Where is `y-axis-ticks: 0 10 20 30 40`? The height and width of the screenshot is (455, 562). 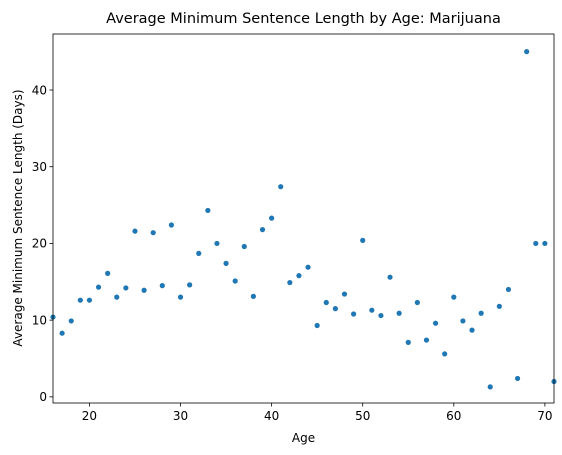 y-axis-ticks: 0 10 20 30 40 is located at coordinates (42, 243).